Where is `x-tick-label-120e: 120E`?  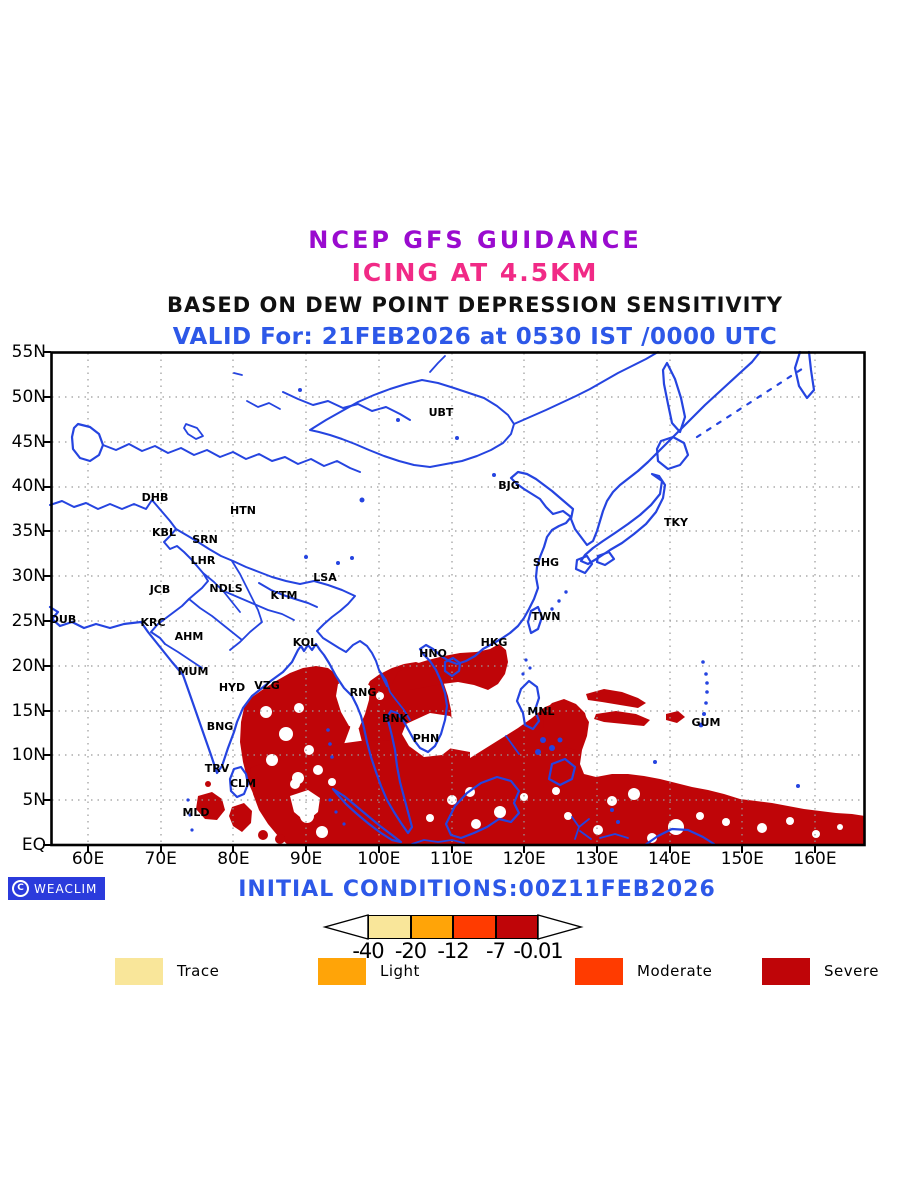 x-tick-label-120e: 120E is located at coordinates (524, 859).